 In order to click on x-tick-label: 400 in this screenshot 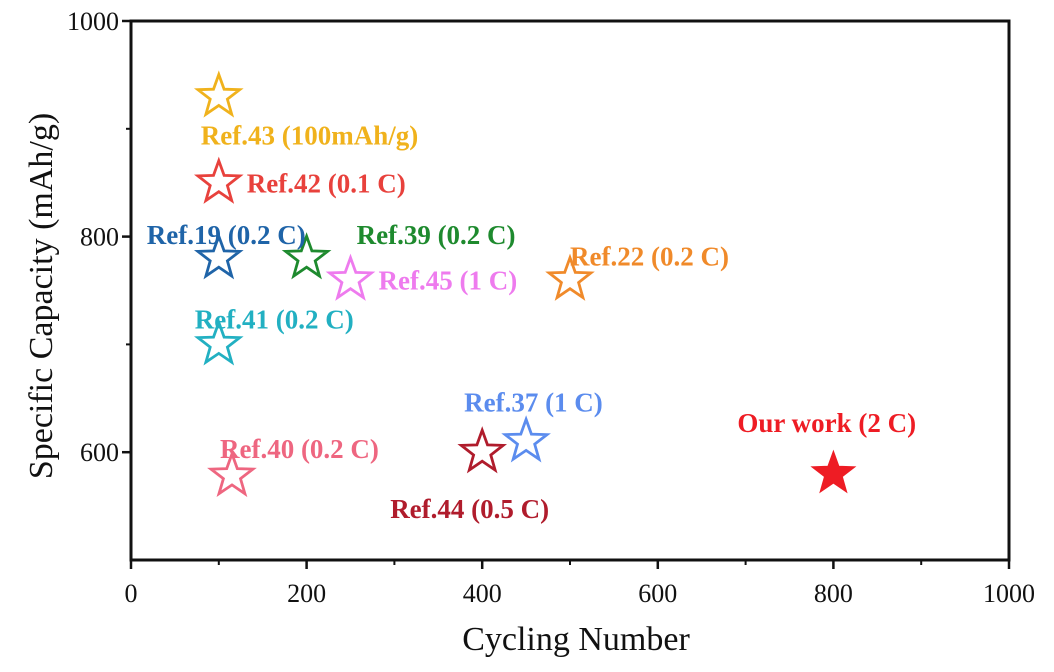, I will do `click(482, 593)`.